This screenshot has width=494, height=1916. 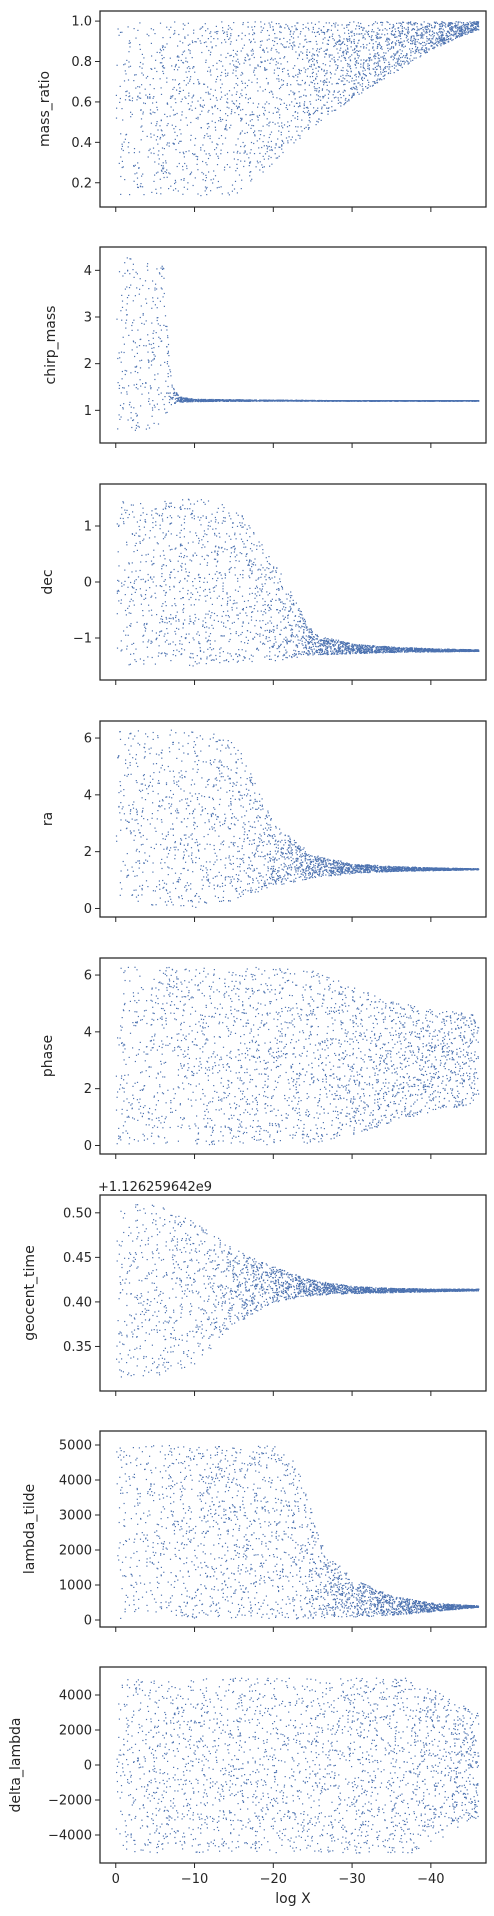 What do you see at coordinates (293, 1899) in the screenshot?
I see `x-axis-label: log X` at bounding box center [293, 1899].